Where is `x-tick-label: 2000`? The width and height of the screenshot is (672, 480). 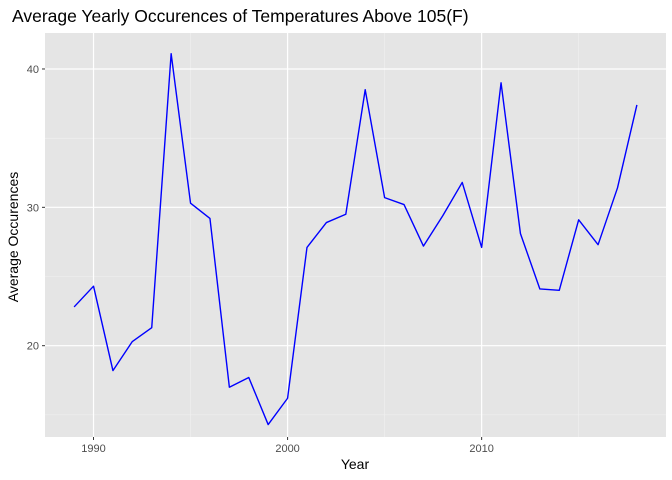 x-tick-label: 2000 is located at coordinates (287, 449).